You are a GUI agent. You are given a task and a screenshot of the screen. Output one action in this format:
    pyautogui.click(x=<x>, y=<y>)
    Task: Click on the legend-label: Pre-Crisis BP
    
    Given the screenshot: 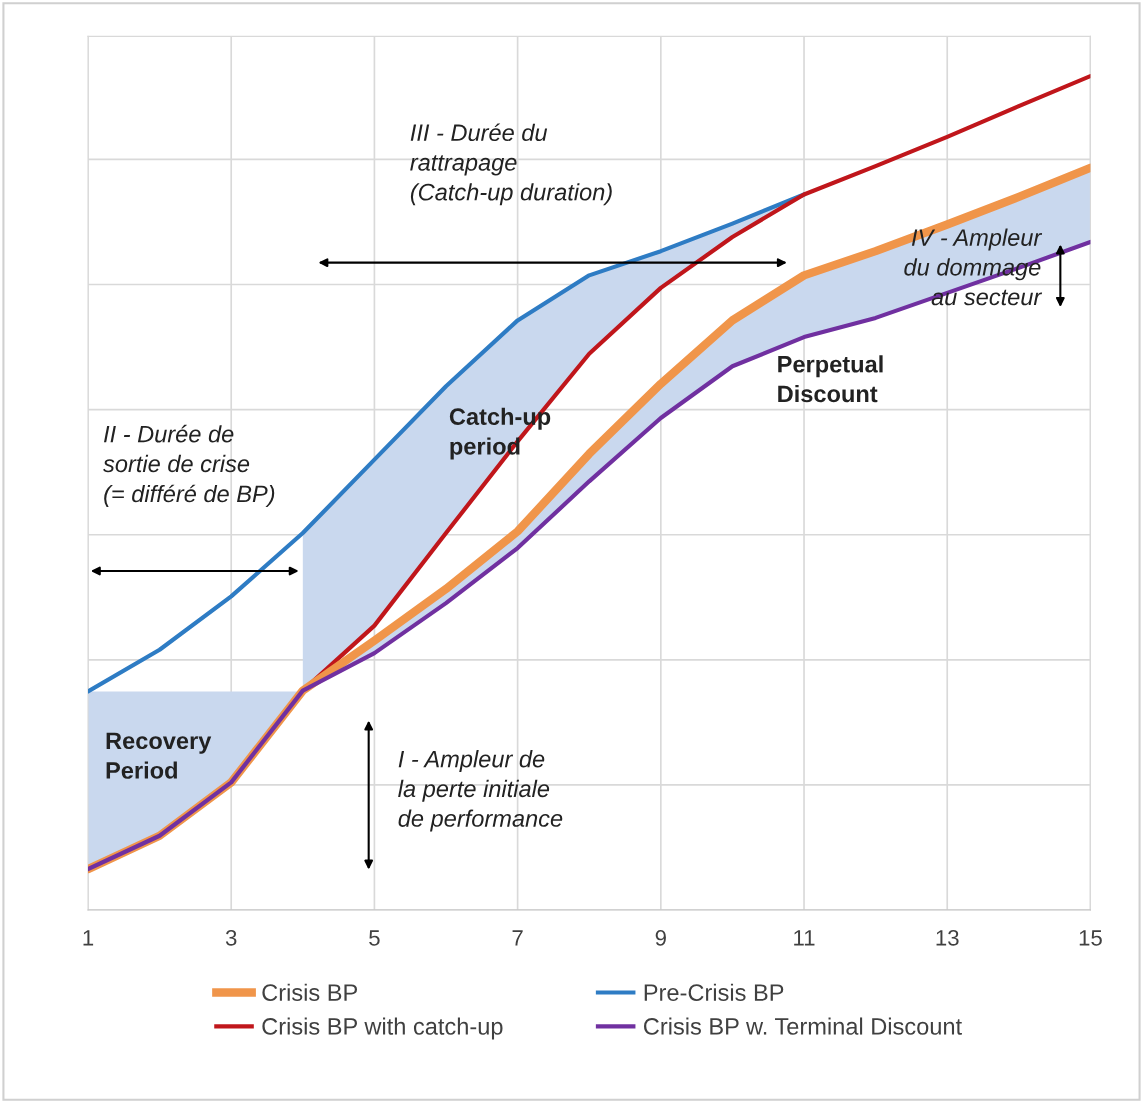 What is the action you would take?
    pyautogui.click(x=714, y=992)
    